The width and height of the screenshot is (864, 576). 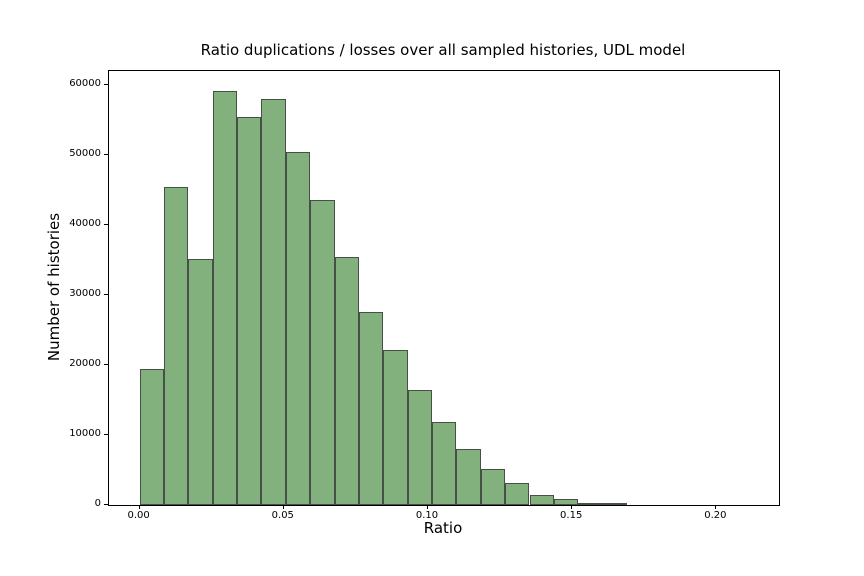 I want to click on y-axis-tick-label: 50000, so click(x=85, y=153).